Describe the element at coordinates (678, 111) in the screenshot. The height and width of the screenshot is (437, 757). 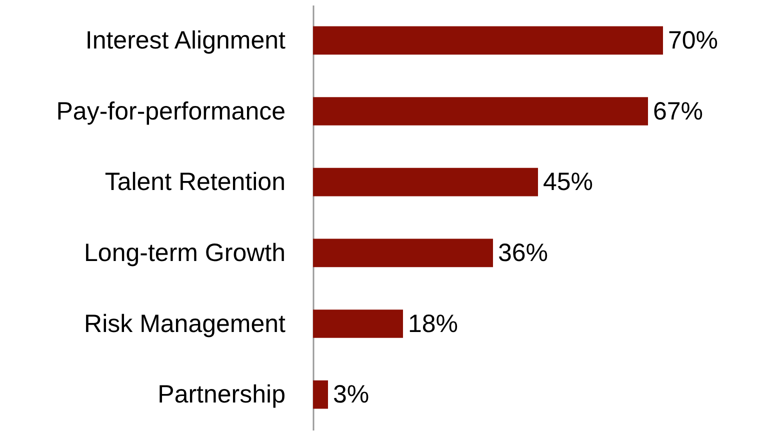
I see `data-label: 67%` at that location.